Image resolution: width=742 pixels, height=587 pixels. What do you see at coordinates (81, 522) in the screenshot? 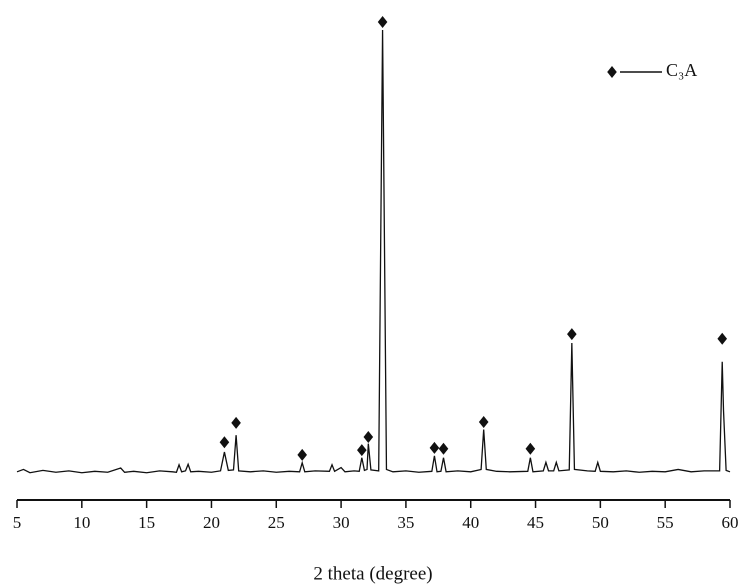
I see `x-tick-label: 10` at bounding box center [81, 522].